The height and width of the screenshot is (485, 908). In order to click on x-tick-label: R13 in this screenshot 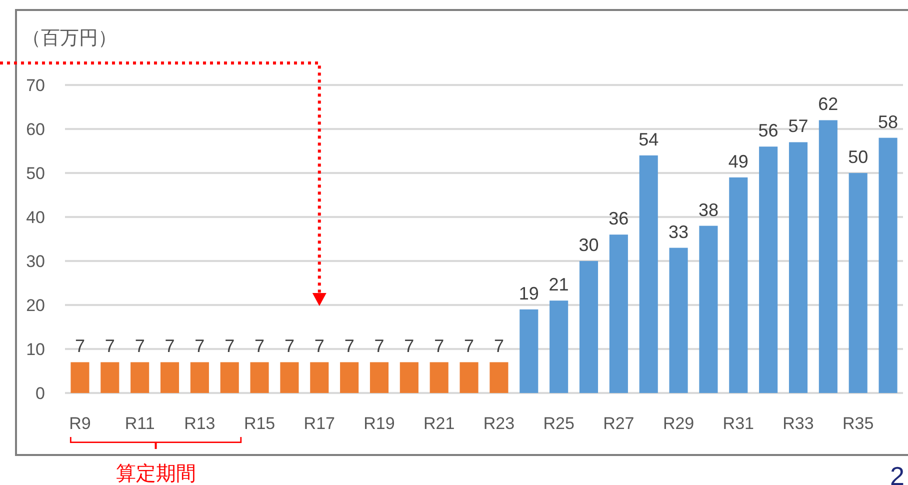, I will do `click(200, 423)`.